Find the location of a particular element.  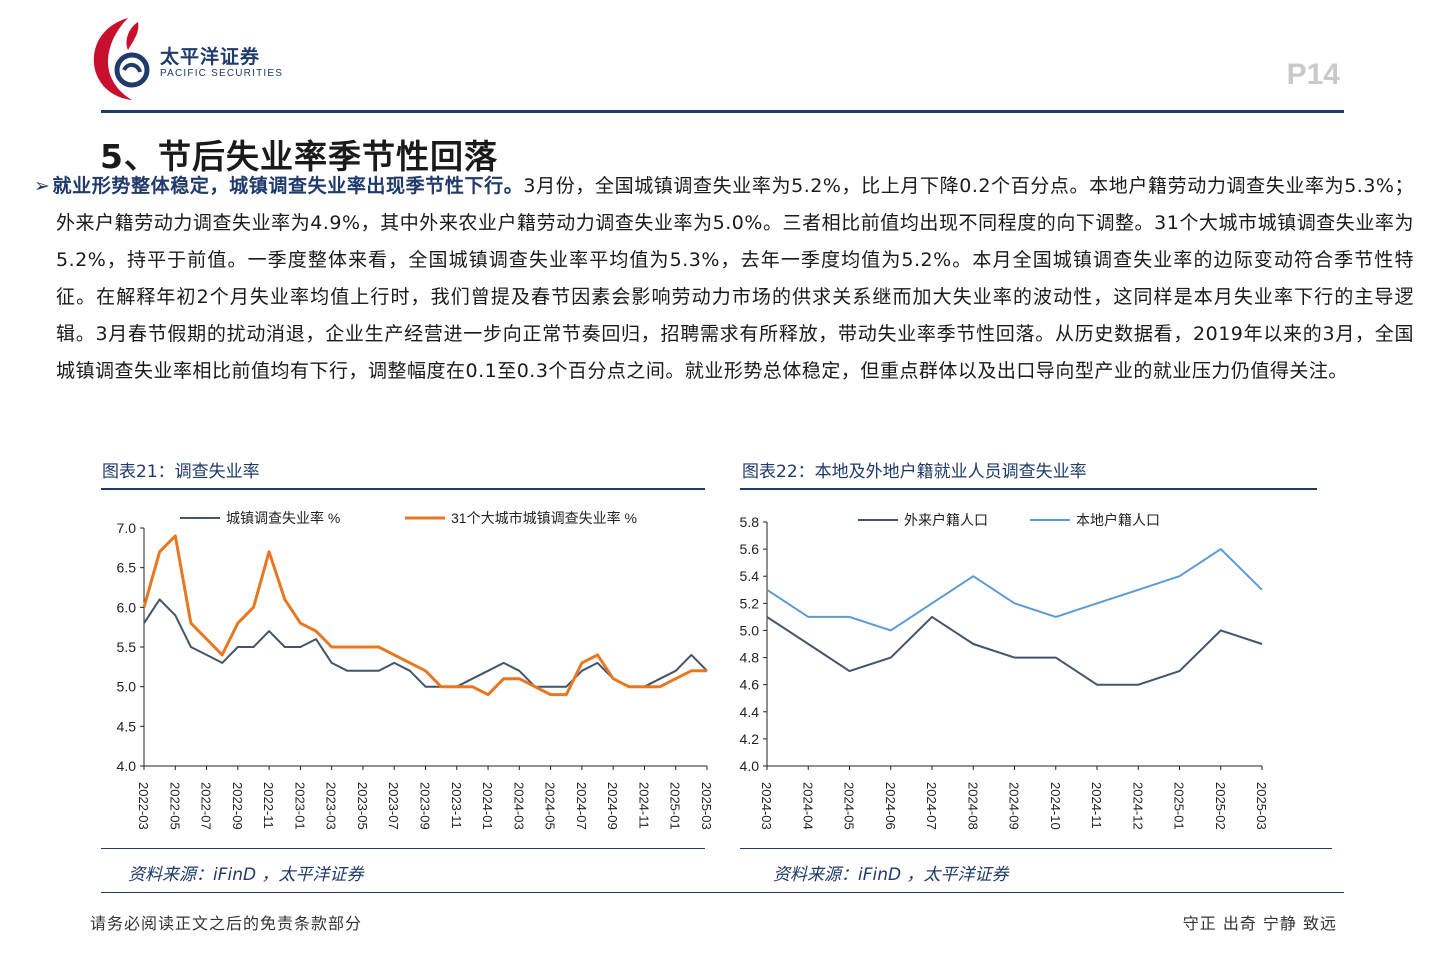

fig22-y-tick-label: 4.8 is located at coordinates (750, 658).